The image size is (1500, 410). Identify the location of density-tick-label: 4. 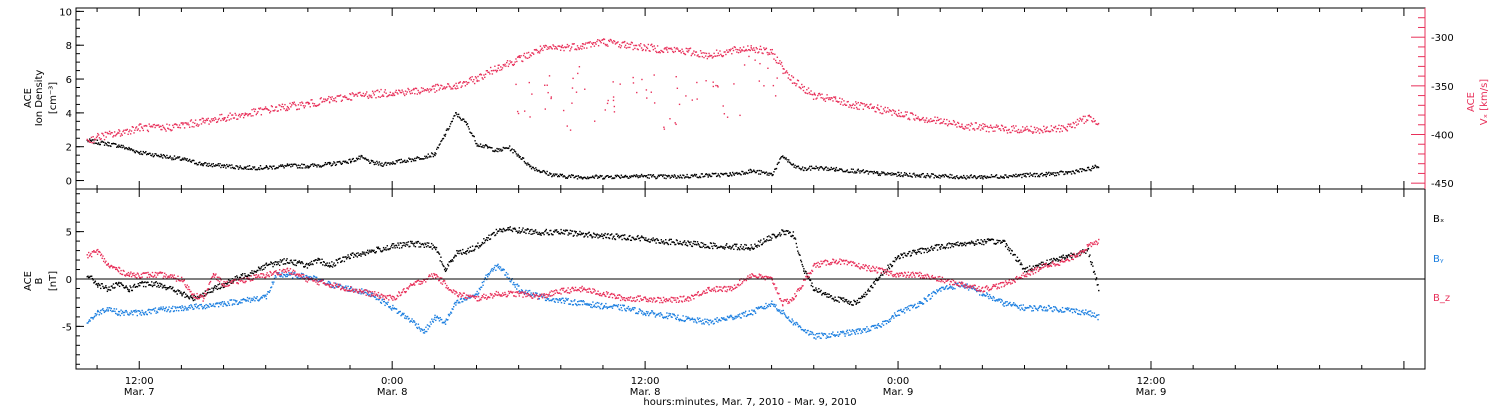
(69, 114).